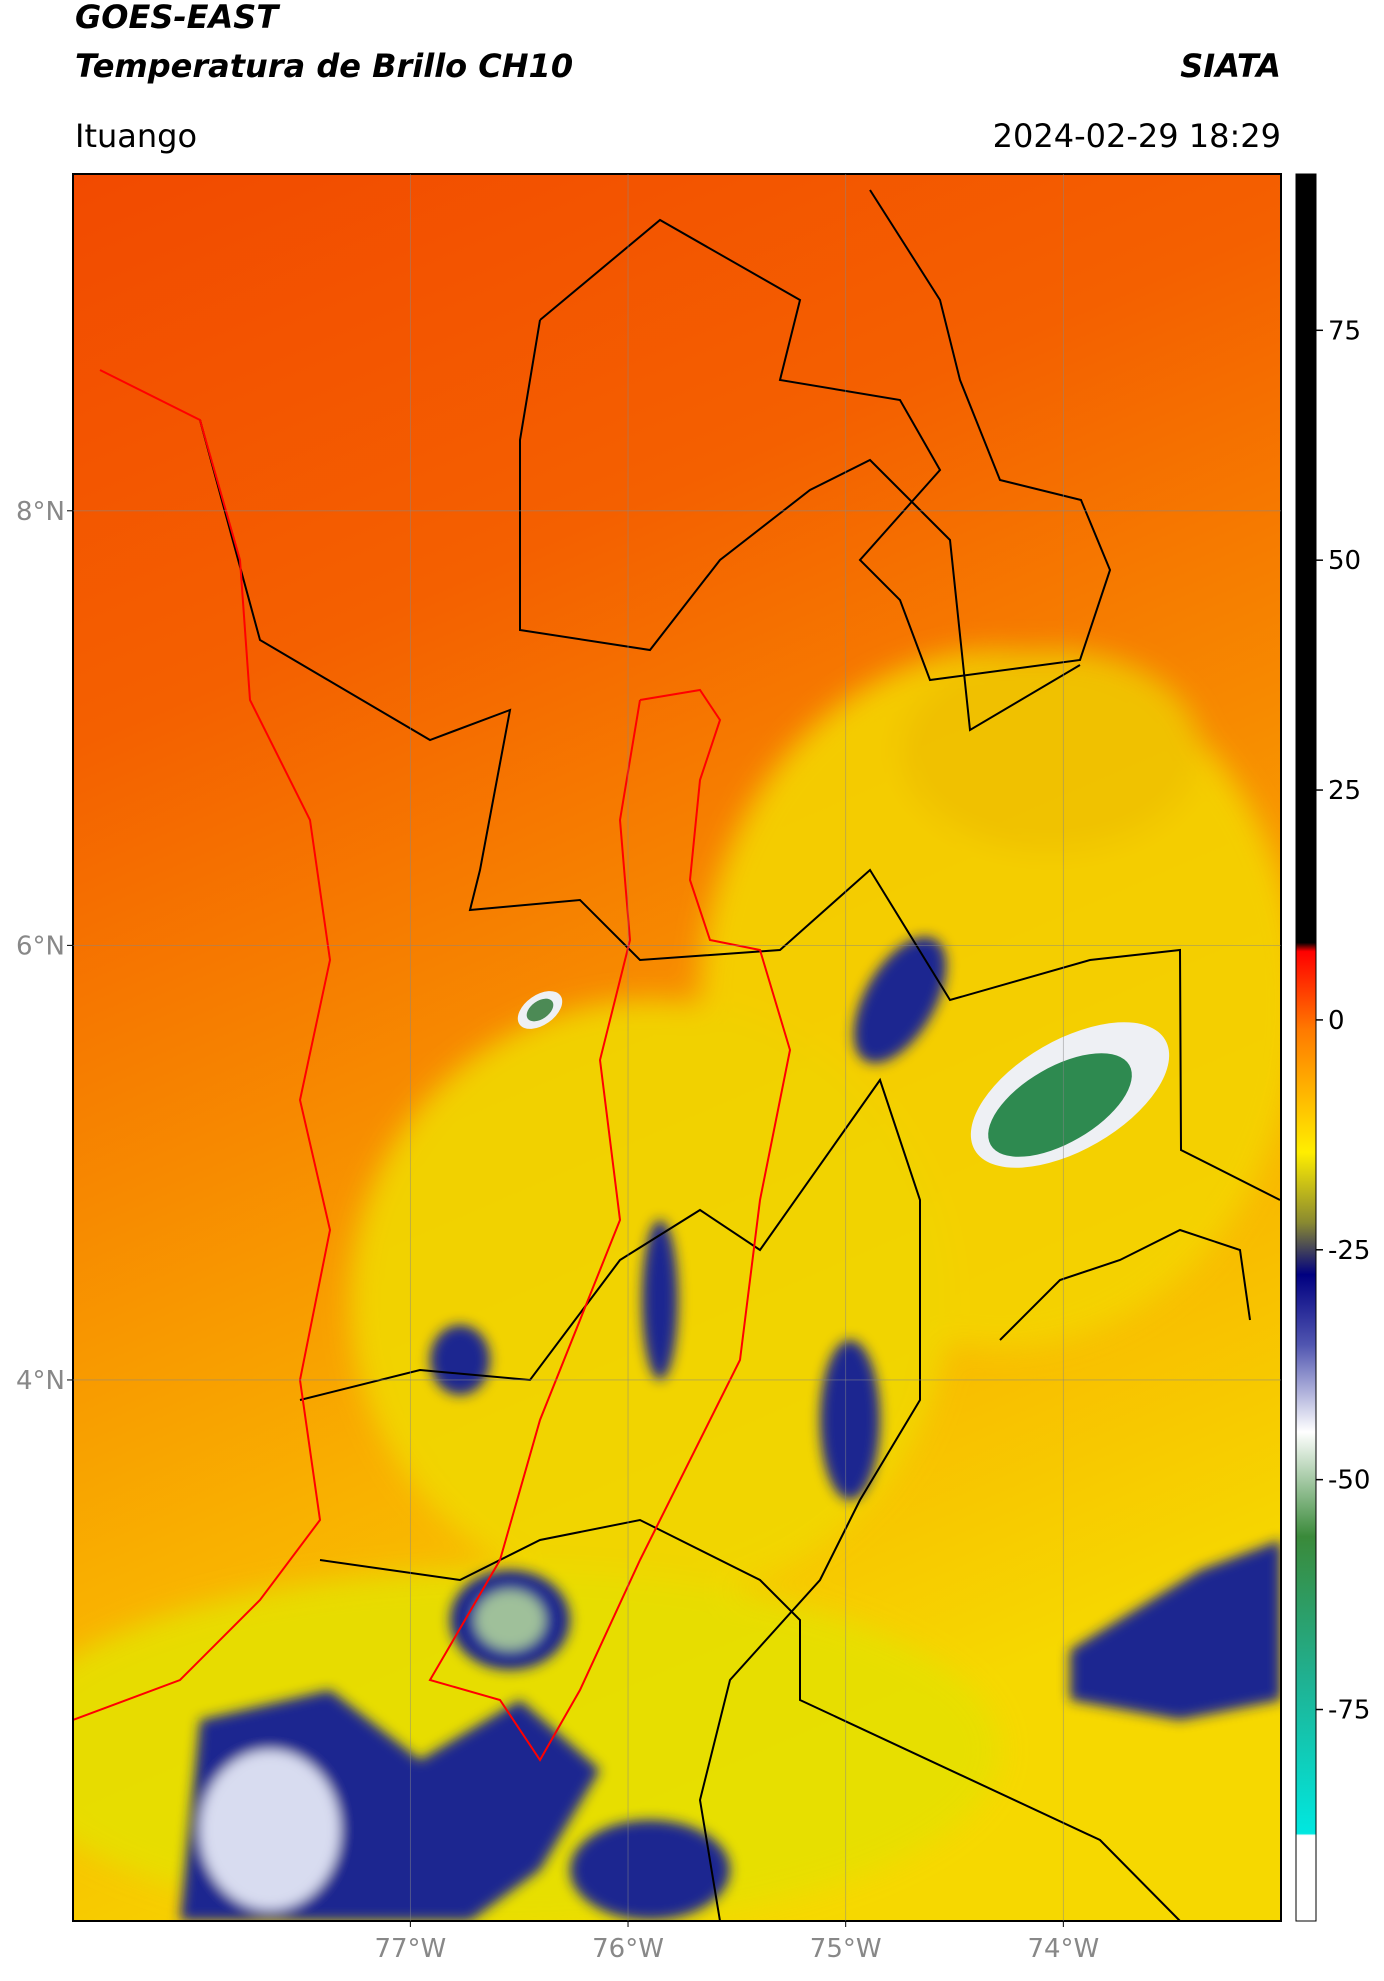 Image resolution: width=1384 pixels, height=1981 pixels. Describe the element at coordinates (40, 946) in the screenshot. I see `lat-tick-label: 6°N` at that location.